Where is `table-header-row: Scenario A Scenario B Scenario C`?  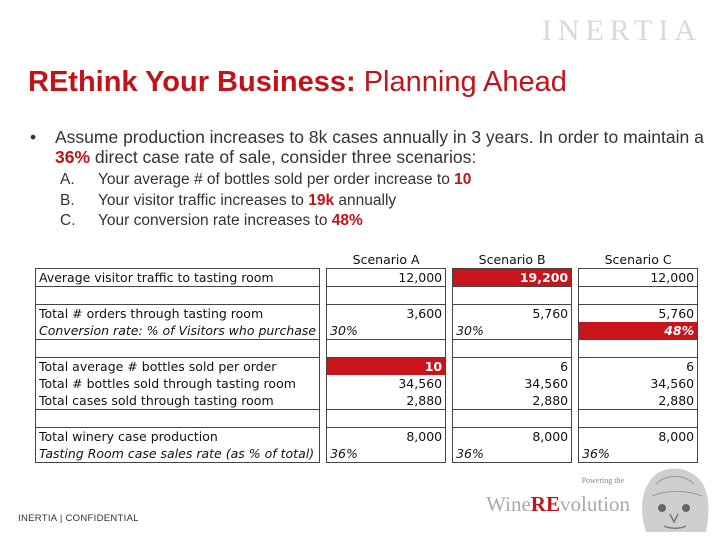
table-header-row: Scenario A Scenario B Scenario C is located at coordinates (367, 260).